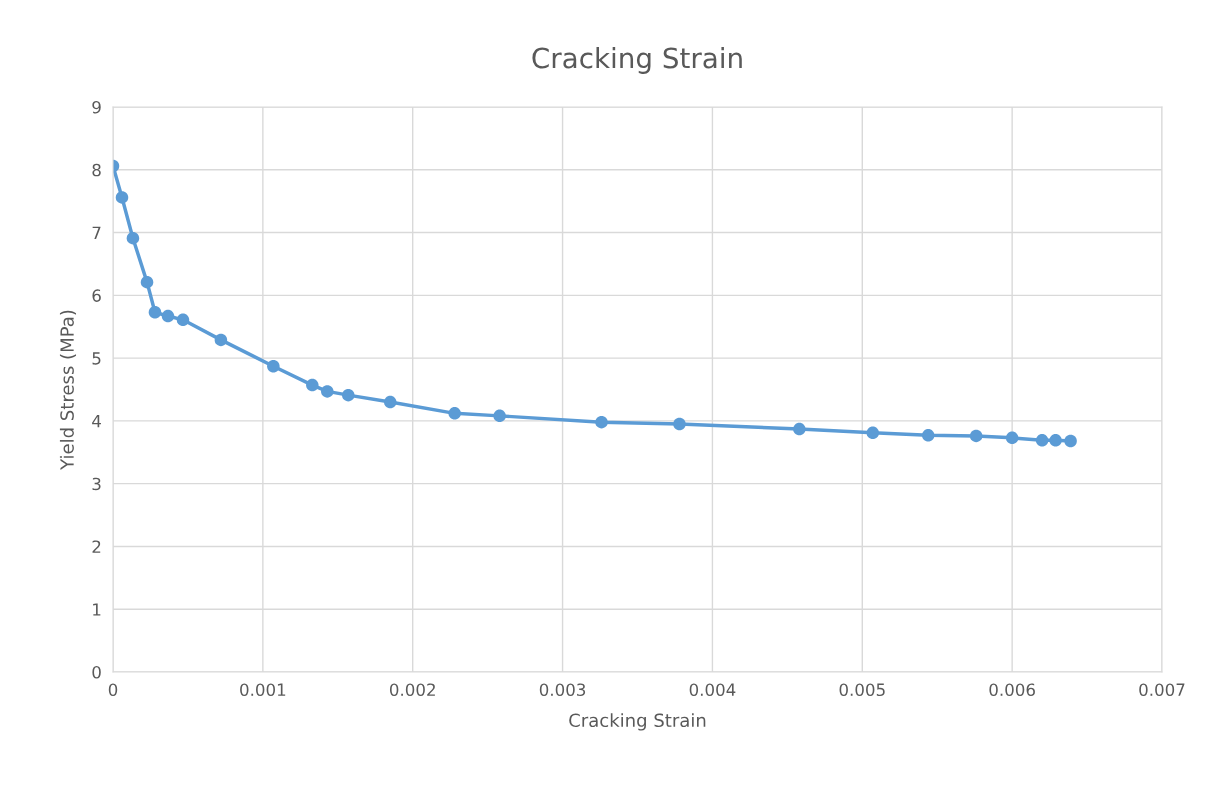  What do you see at coordinates (96, 546) in the screenshot?
I see `y-tick-label: 2` at bounding box center [96, 546].